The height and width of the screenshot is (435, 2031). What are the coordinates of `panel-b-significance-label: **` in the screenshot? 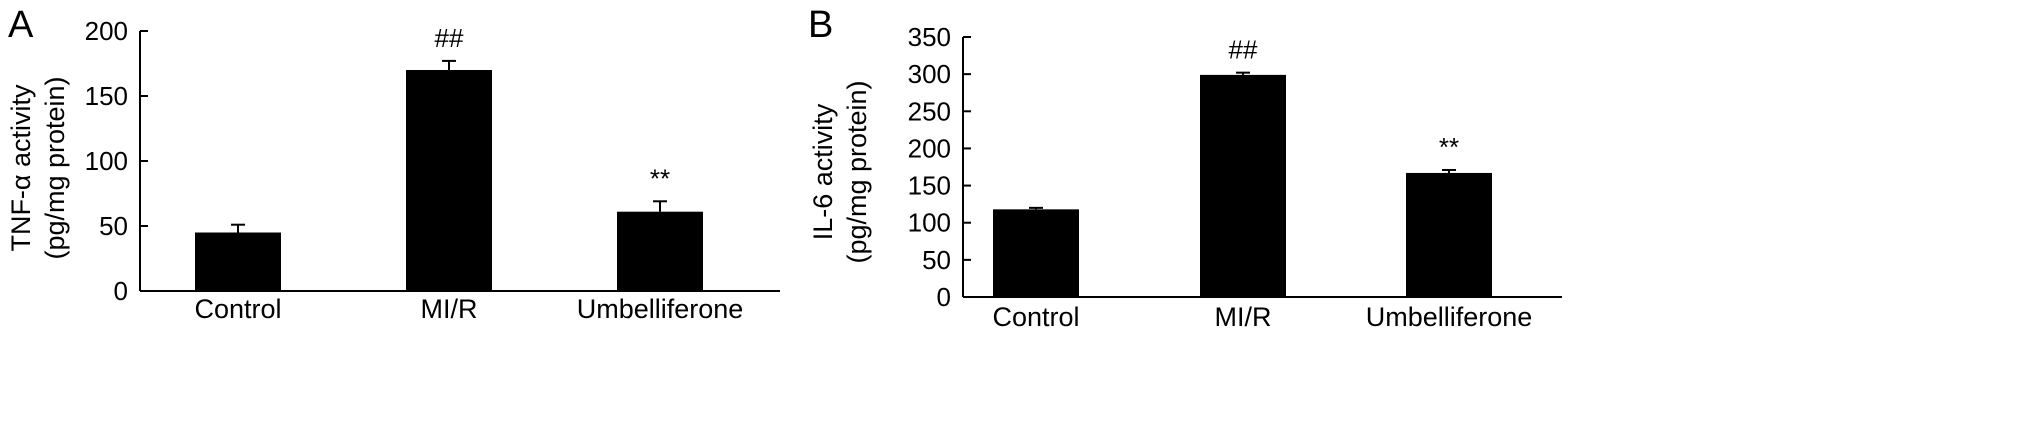 It's located at (1449, 147).